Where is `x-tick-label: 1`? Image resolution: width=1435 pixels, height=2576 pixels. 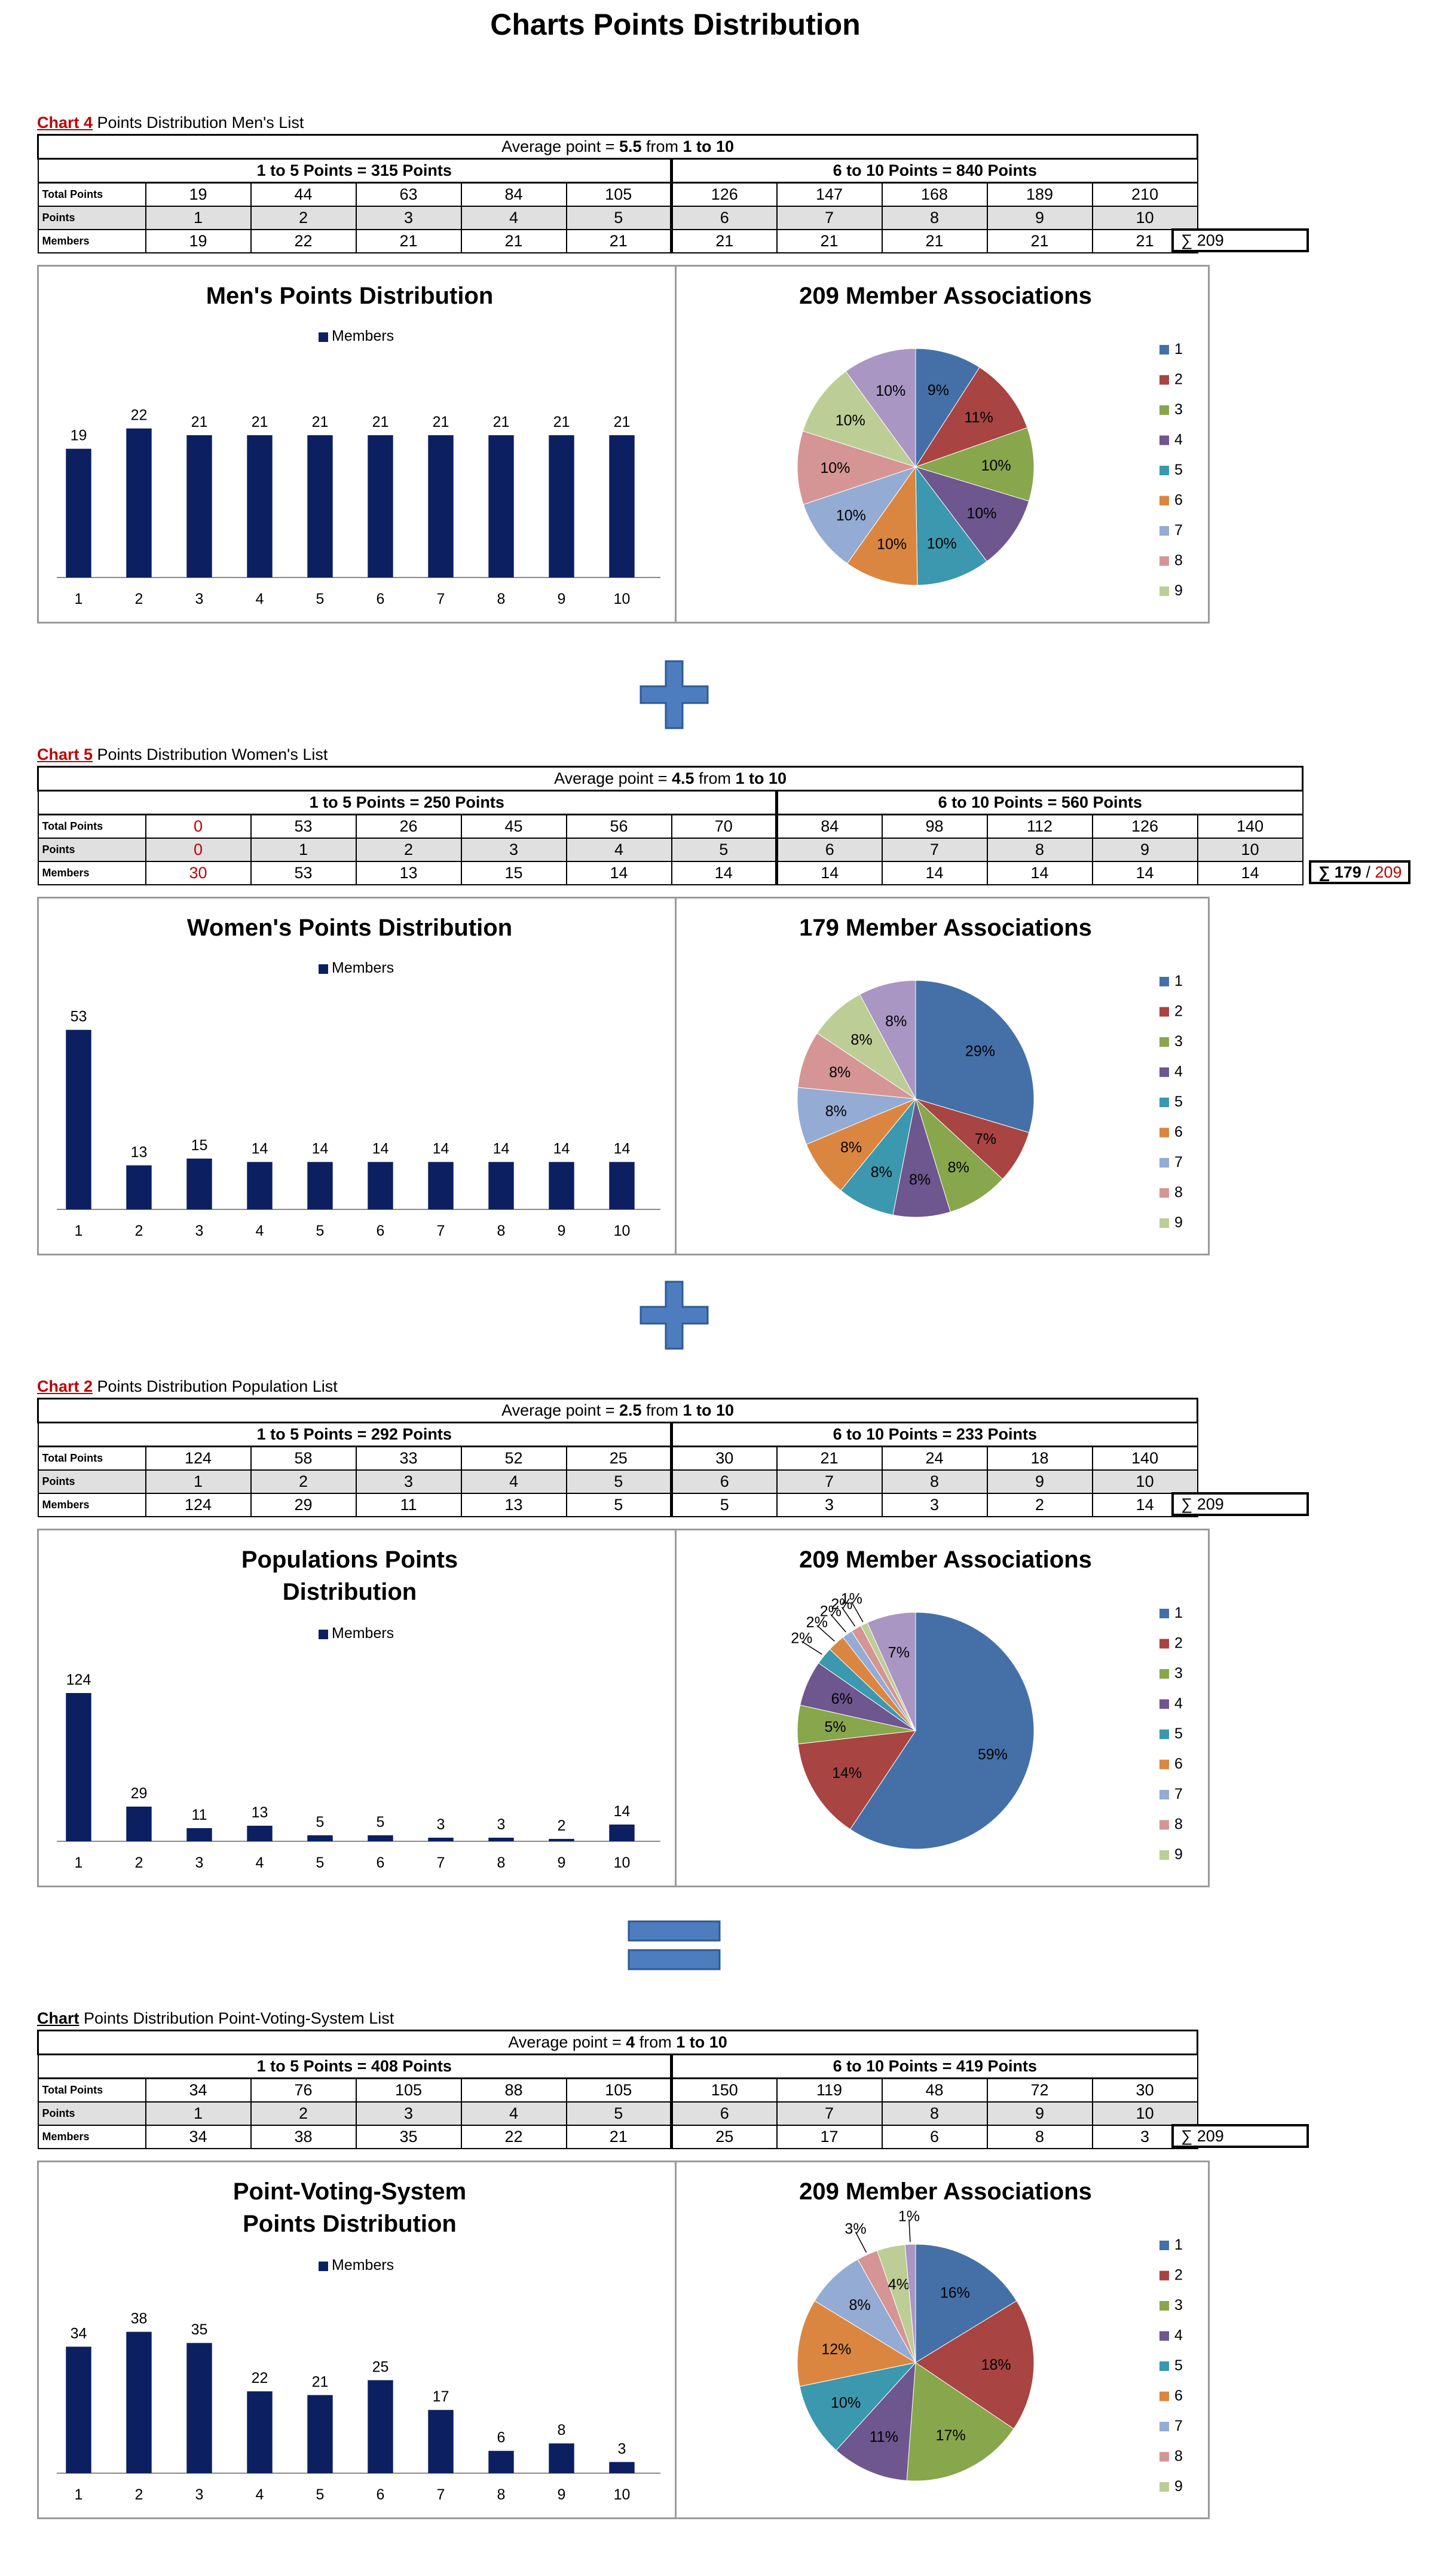
x-tick-label: 1 is located at coordinates (79, 2494).